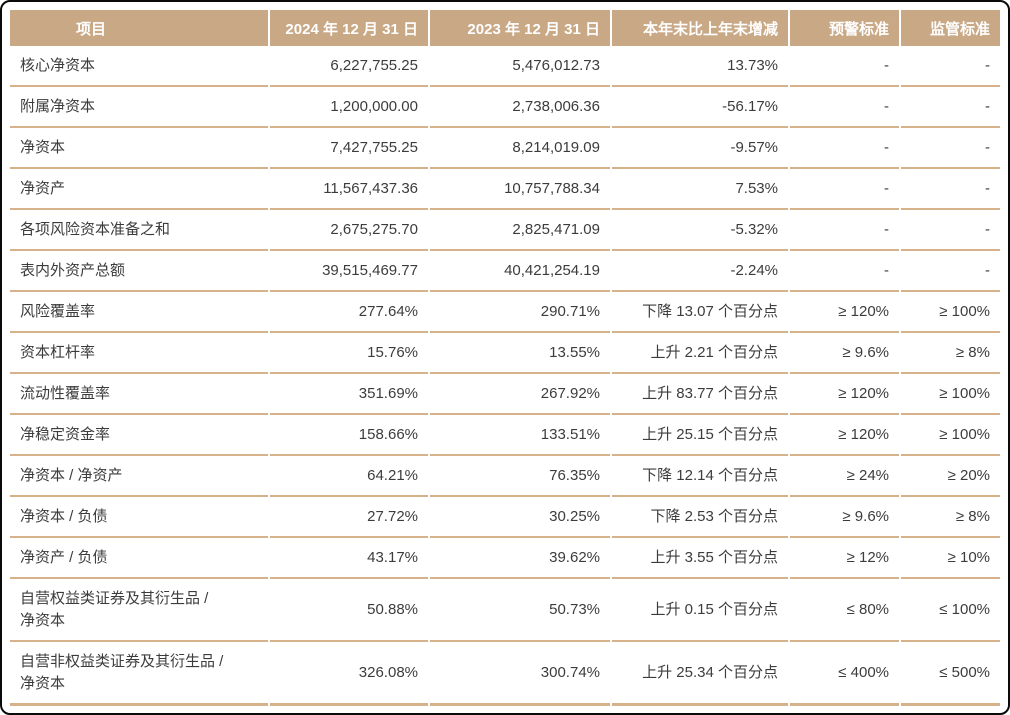  What do you see at coordinates (700, 230) in the screenshot?
I see `cell-change: -5.32%` at bounding box center [700, 230].